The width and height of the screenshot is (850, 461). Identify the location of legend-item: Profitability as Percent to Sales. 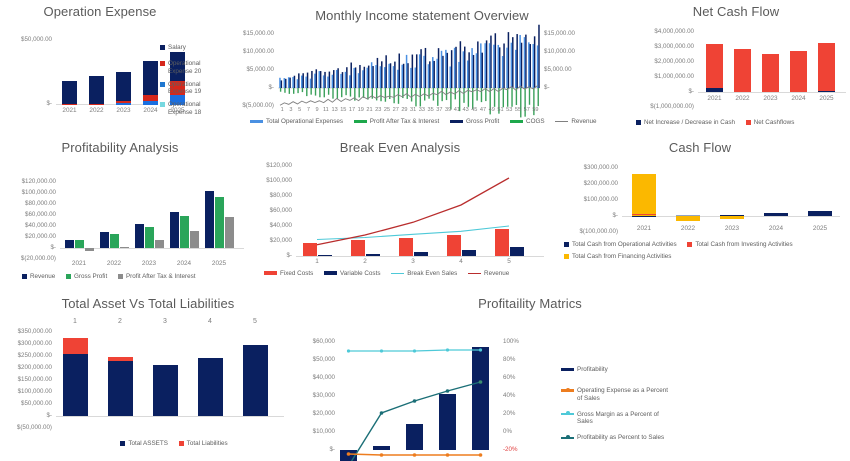
(651, 438).